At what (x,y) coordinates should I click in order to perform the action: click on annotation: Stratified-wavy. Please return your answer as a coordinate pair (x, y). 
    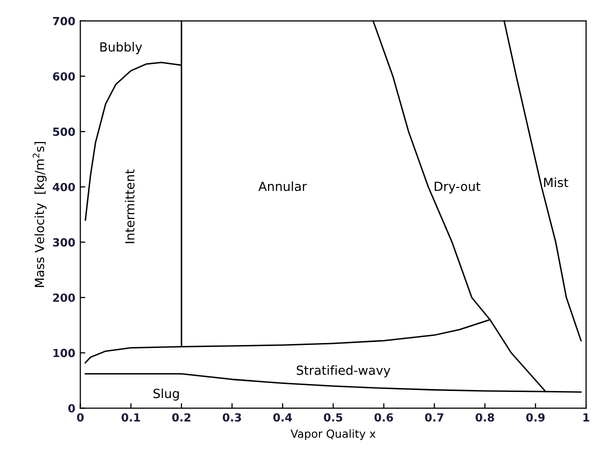
    Looking at the image, I should click on (343, 371).